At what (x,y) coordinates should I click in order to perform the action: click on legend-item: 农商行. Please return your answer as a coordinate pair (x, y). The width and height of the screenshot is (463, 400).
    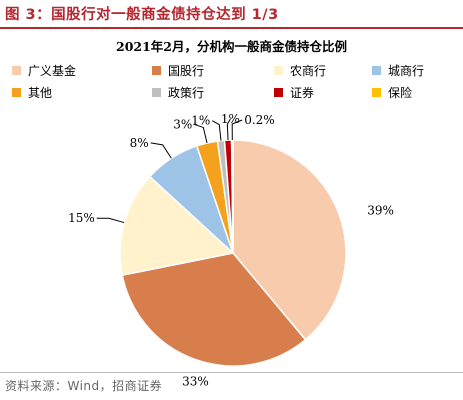
    Looking at the image, I should click on (300, 70).